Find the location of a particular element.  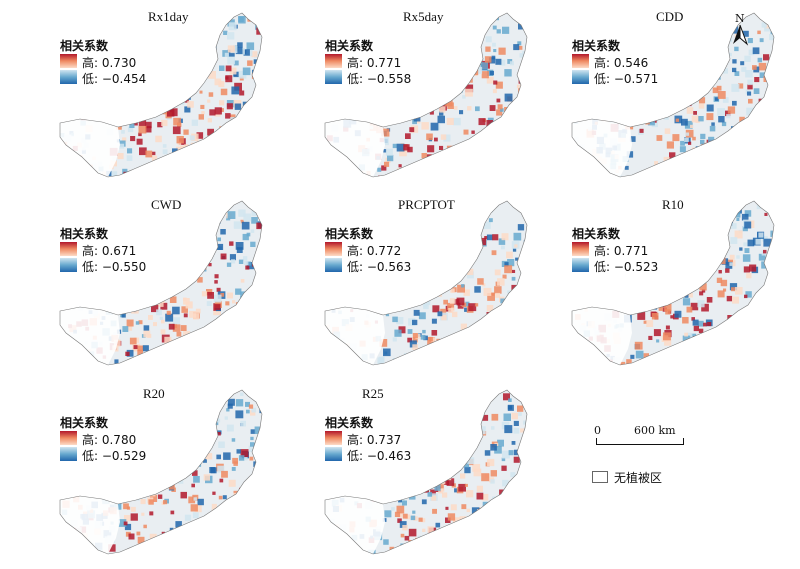

legend-row-low: 低: −0.558 is located at coordinates (368, 78).